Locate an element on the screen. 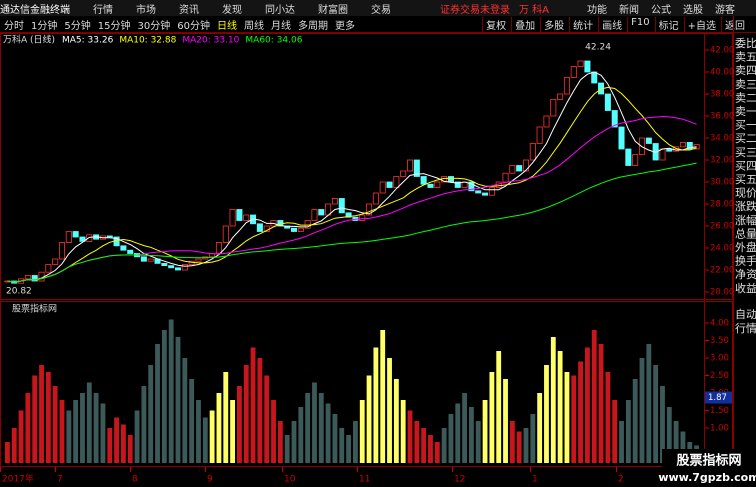  side-label: 涨跌 is located at coordinates (745, 206).